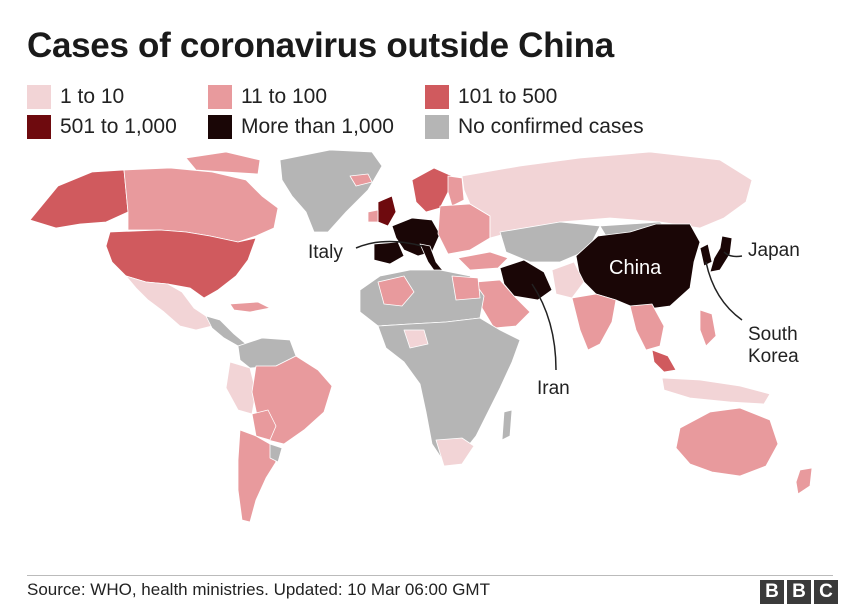 Image resolution: width=860 pixels, height=611 pixels. I want to click on egypt, so click(466, 288).